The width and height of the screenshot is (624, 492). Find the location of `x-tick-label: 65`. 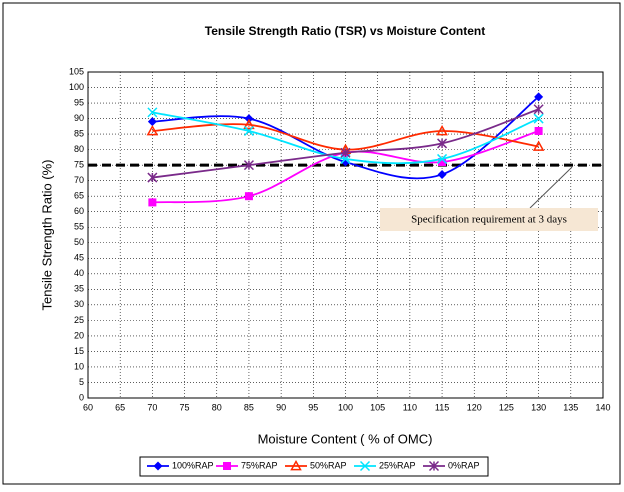

x-tick-label: 65 is located at coordinates (120, 407).